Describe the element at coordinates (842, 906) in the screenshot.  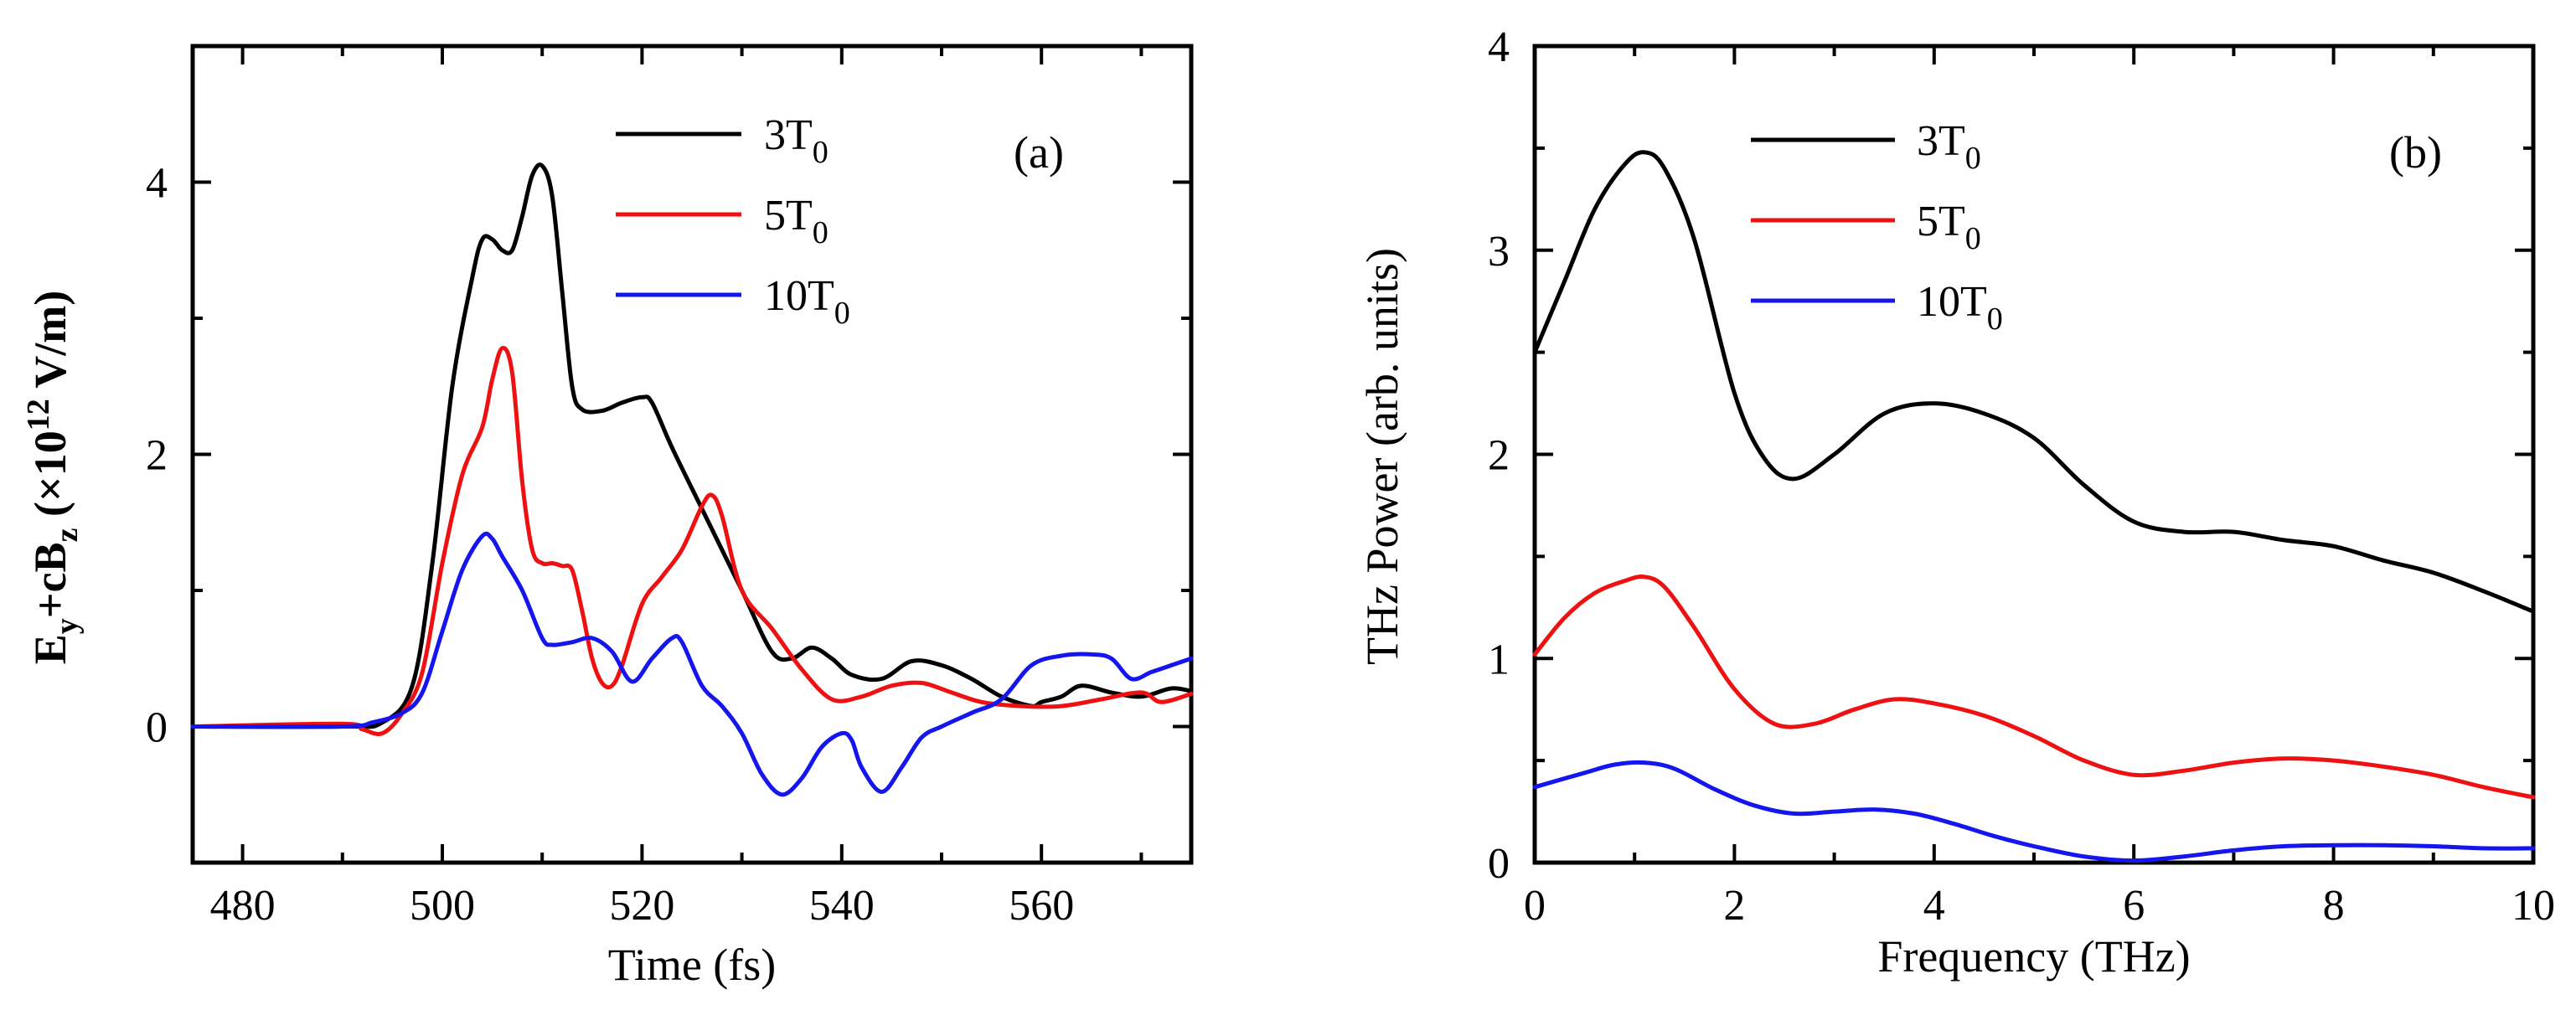
I see `x-tick-label: 540` at that location.